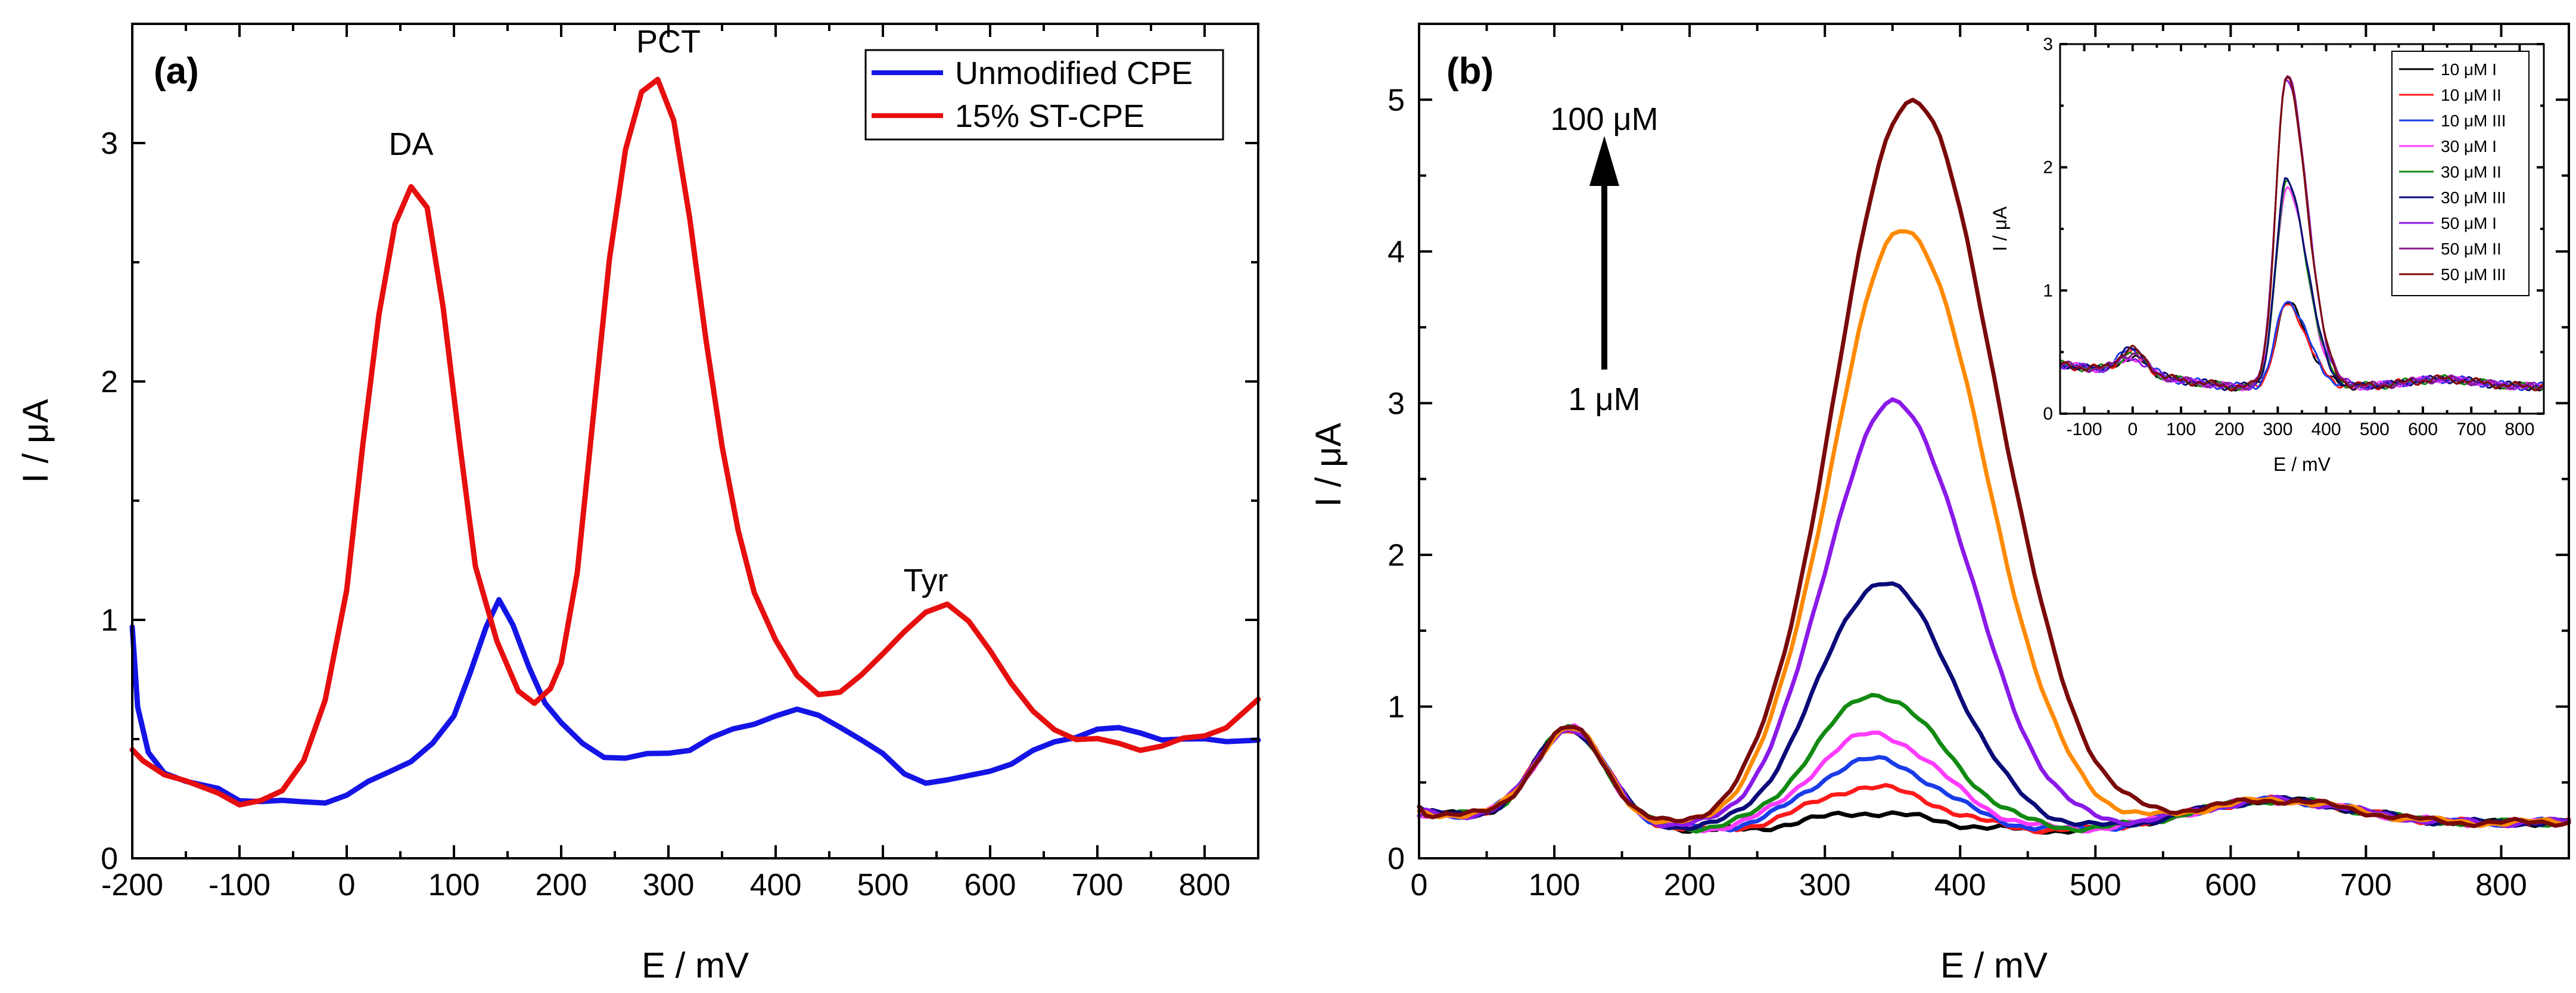 The image size is (2576, 993). I want to click on inset-series, so click(2302, 233).